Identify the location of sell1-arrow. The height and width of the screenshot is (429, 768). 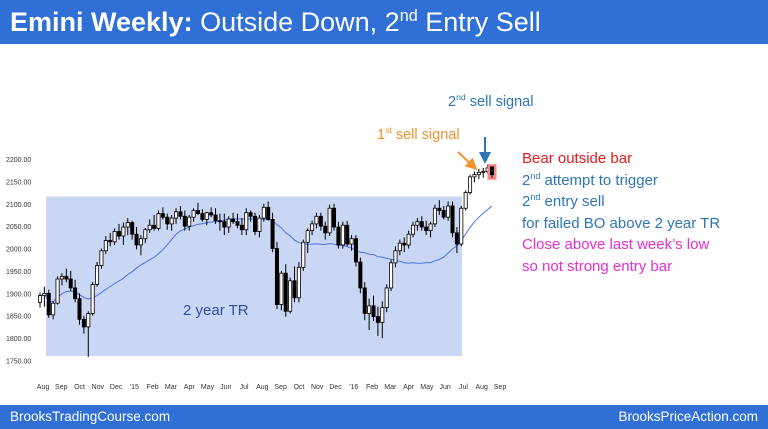
(467, 161).